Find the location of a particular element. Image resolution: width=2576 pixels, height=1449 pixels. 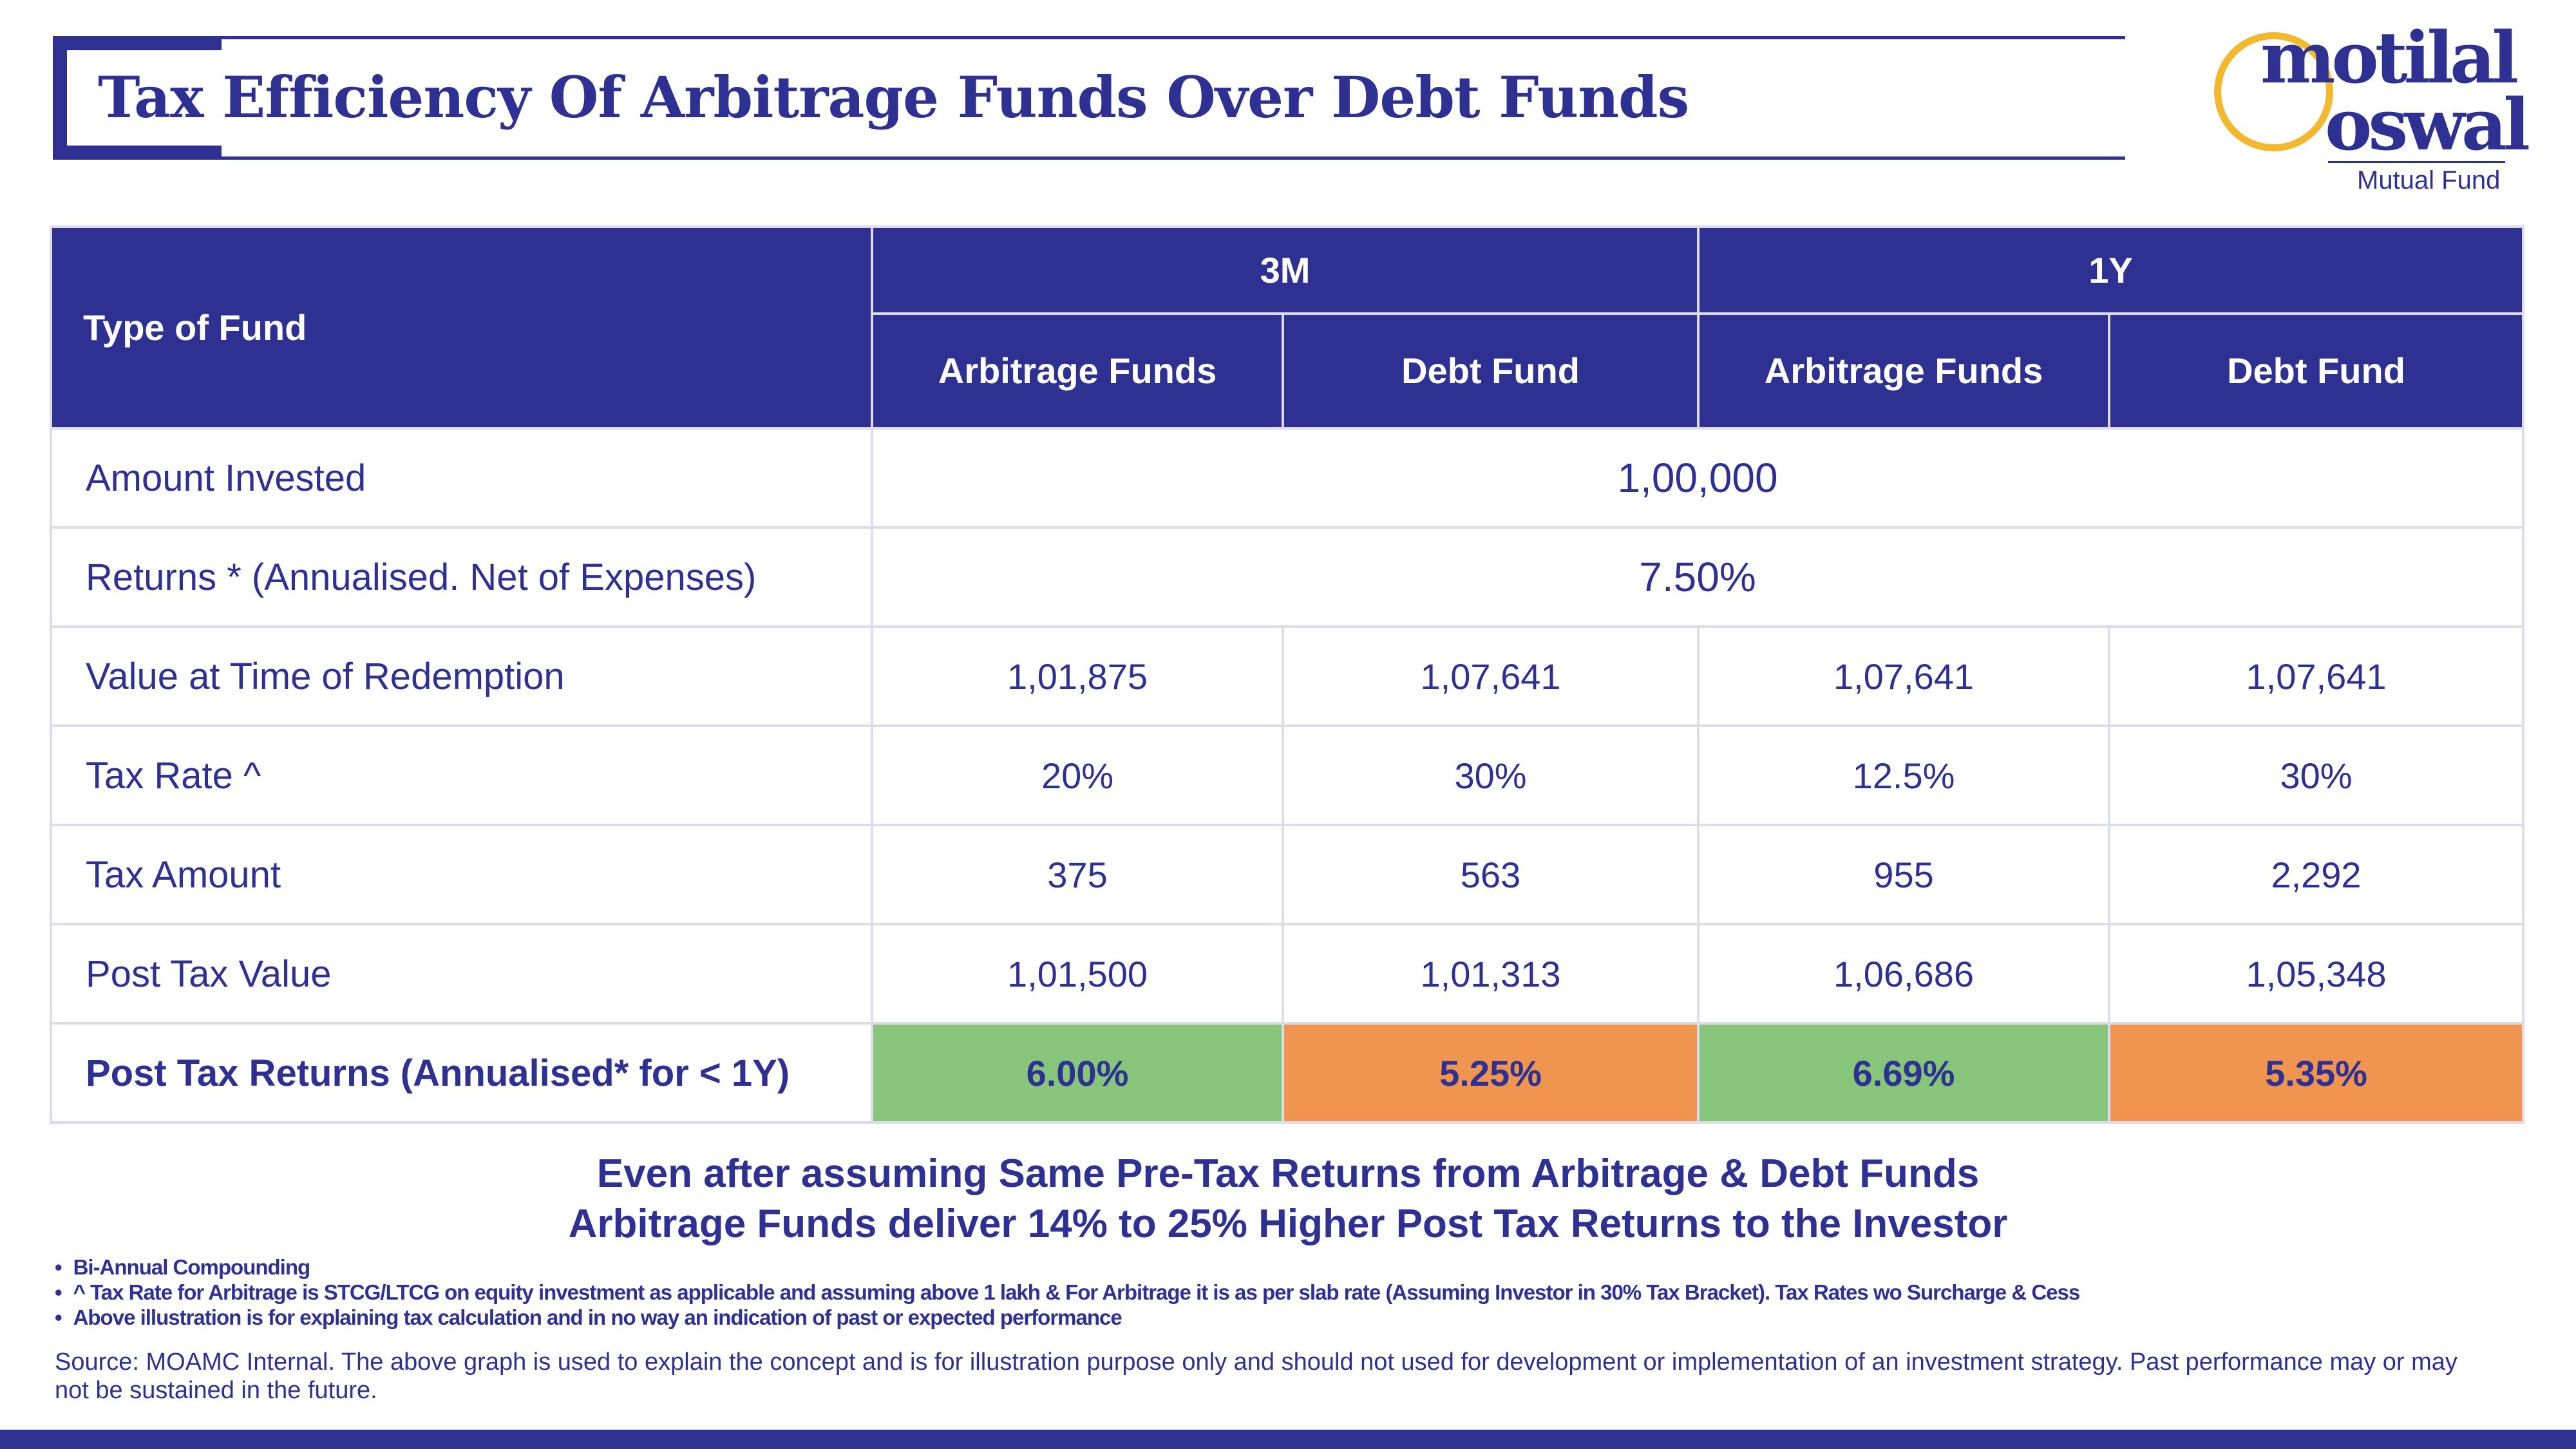

motilal-oswal-logo: motilal oswal Mutual Fund is located at coordinates (2376, 108).